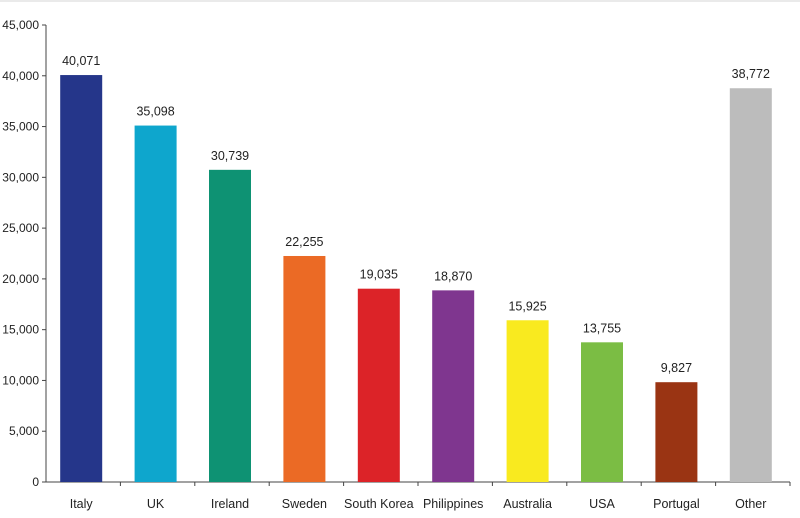 The image size is (800, 518). What do you see at coordinates (20, 380) in the screenshot?
I see `y-tick-label: 10,000` at bounding box center [20, 380].